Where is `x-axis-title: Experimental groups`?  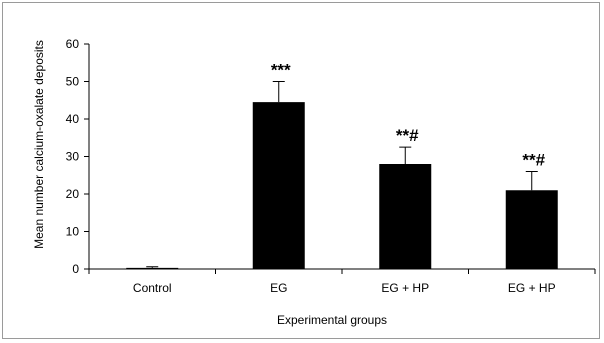 x-axis-title: Experimental groups is located at coordinates (332, 320).